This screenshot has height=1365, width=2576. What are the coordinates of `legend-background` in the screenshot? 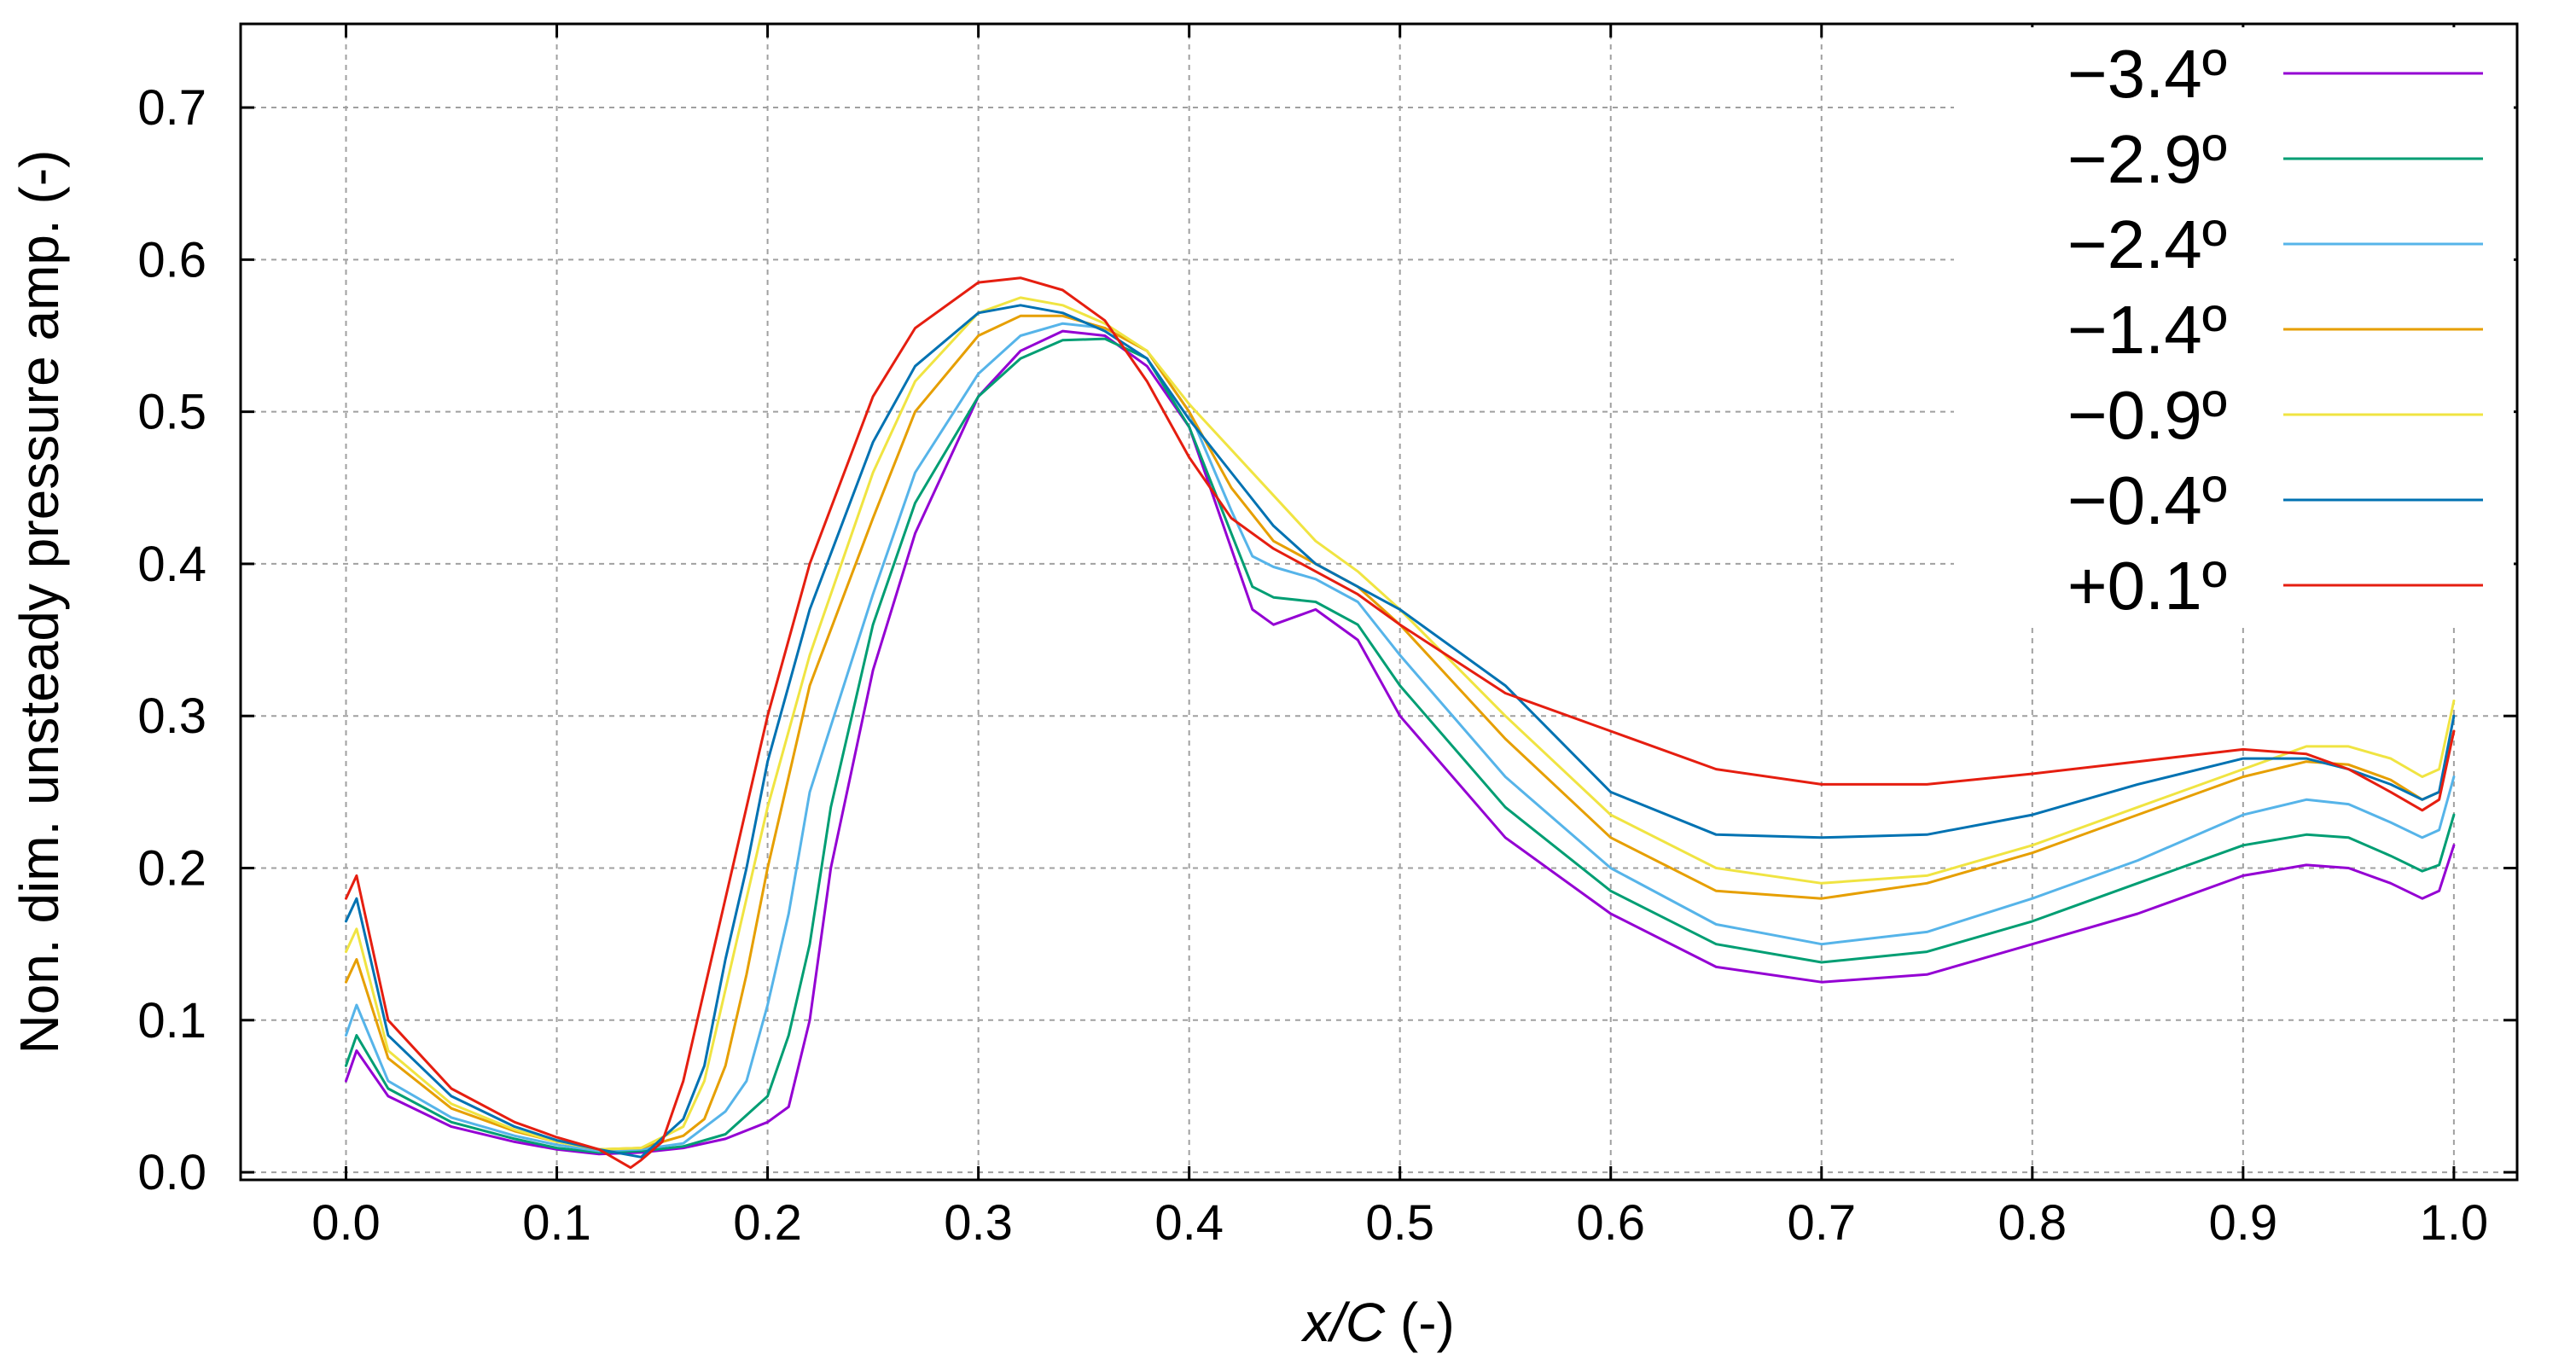 It's located at (2234, 325).